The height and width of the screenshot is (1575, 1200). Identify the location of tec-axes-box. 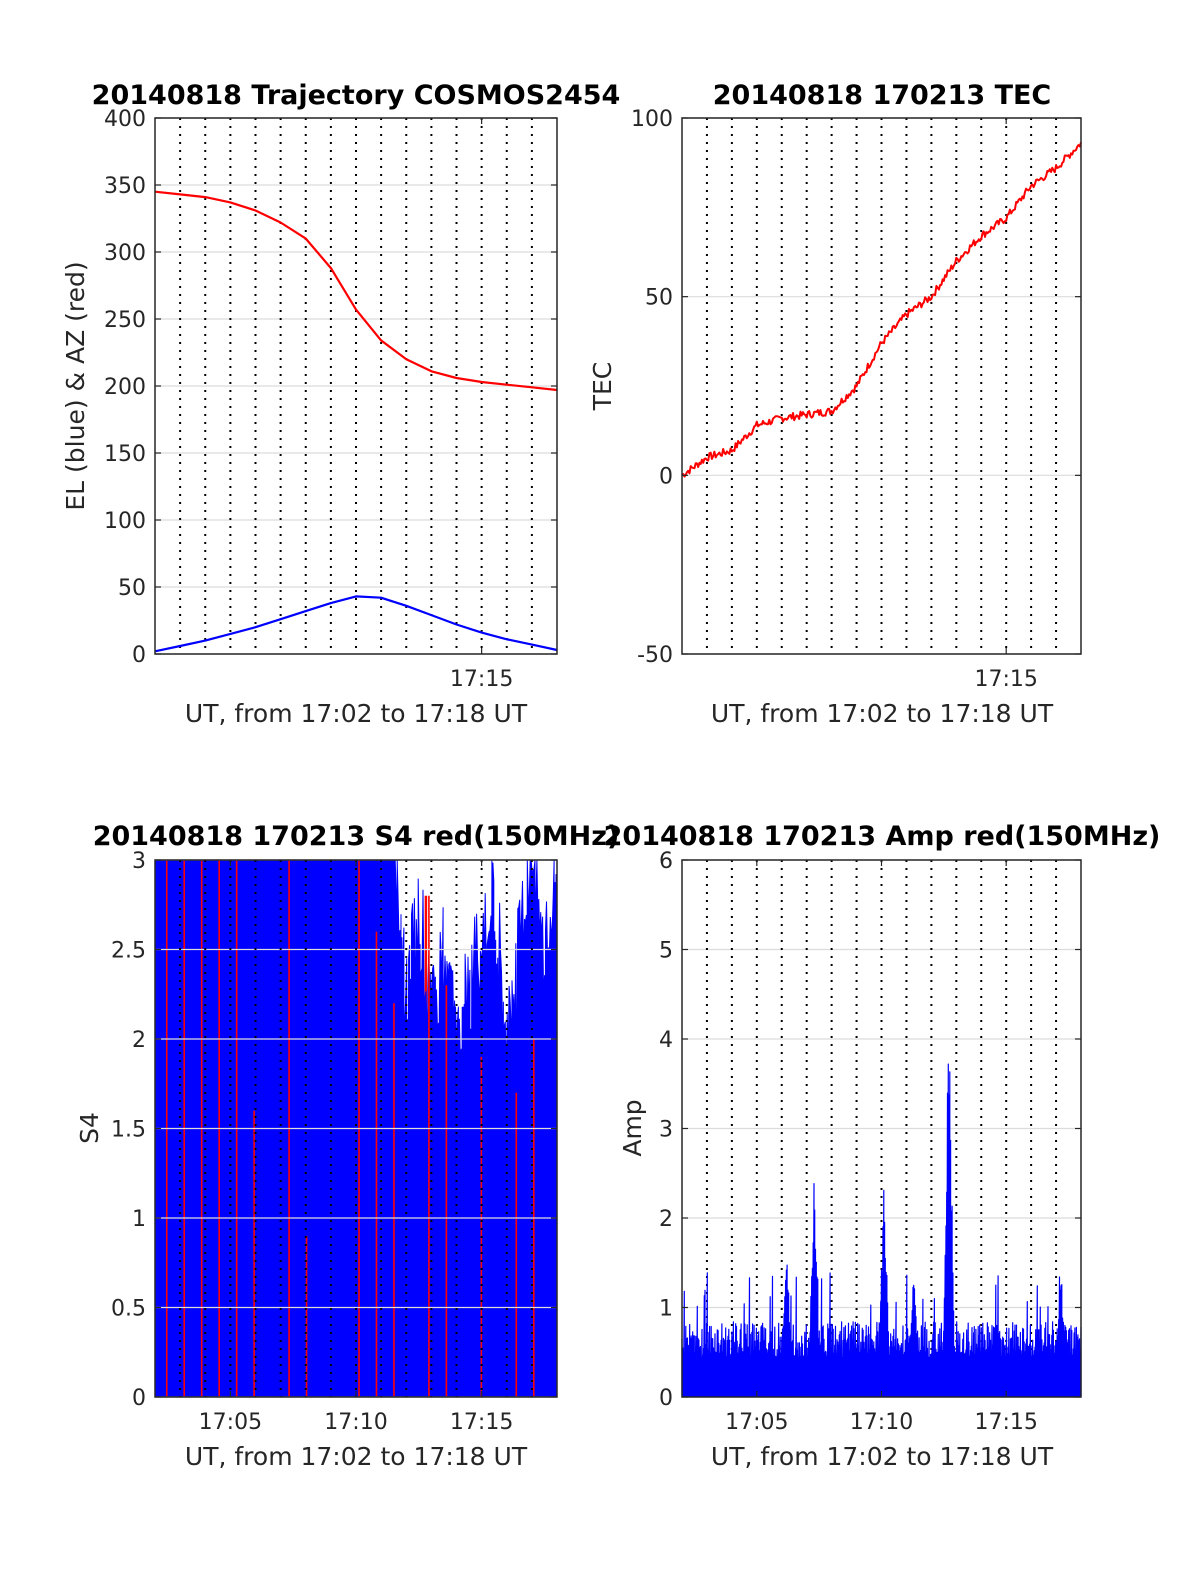
(881, 386).